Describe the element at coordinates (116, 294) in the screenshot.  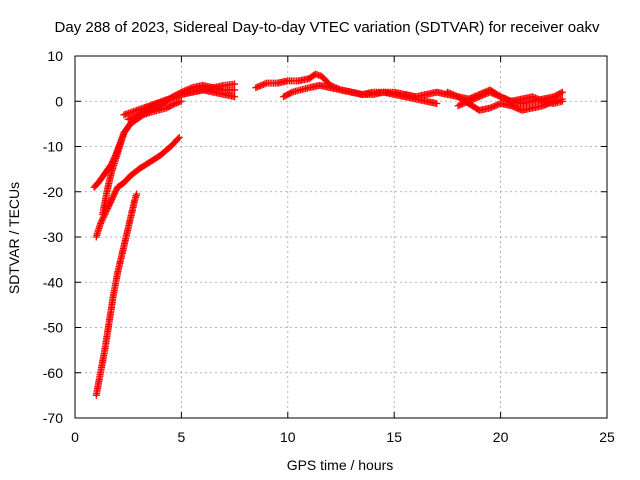
I see `series-arc-a` at that location.